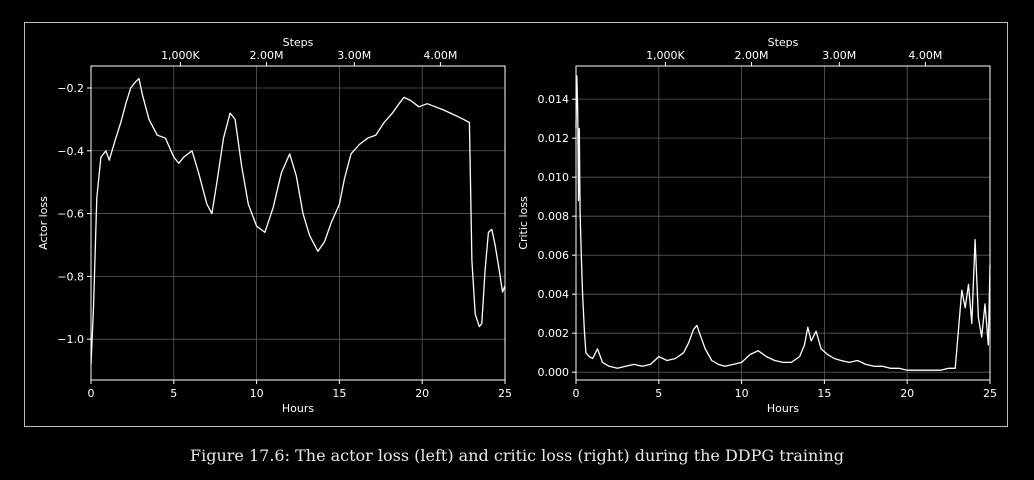  I want to click on critic-loss-y-ticks: 0.000 0.002 0.004 0.006 0.008 0.010 0.012 0.014, so click(557, 236).